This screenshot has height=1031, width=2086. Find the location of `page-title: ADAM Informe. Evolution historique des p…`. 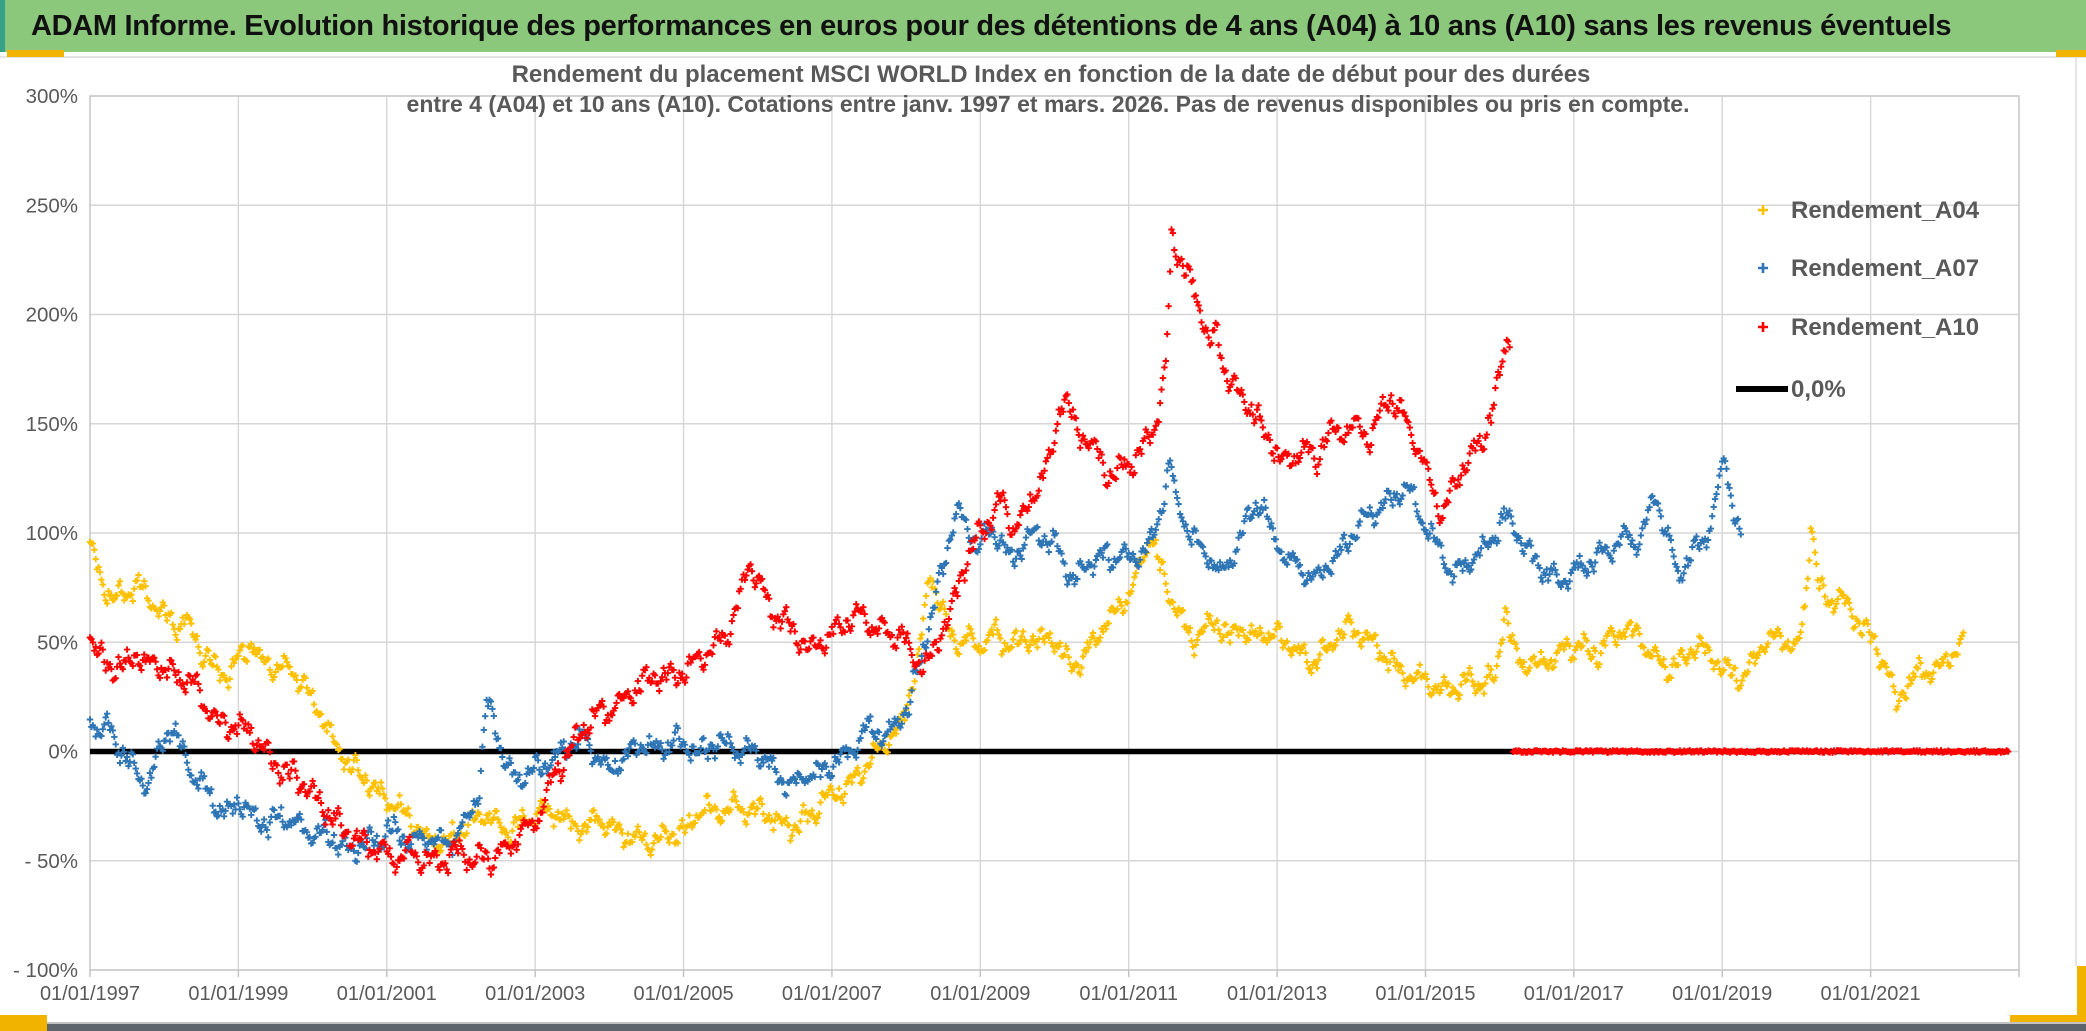

page-title: ADAM Informe. Evolution historique des p… is located at coordinates (991, 25).